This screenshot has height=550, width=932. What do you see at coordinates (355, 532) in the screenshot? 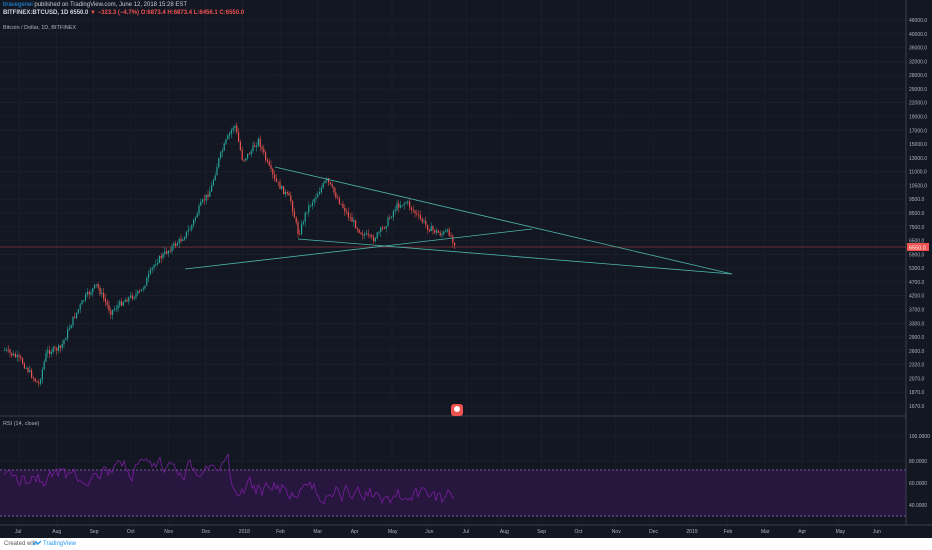
I see `time-tick-label: Apr` at bounding box center [355, 532].